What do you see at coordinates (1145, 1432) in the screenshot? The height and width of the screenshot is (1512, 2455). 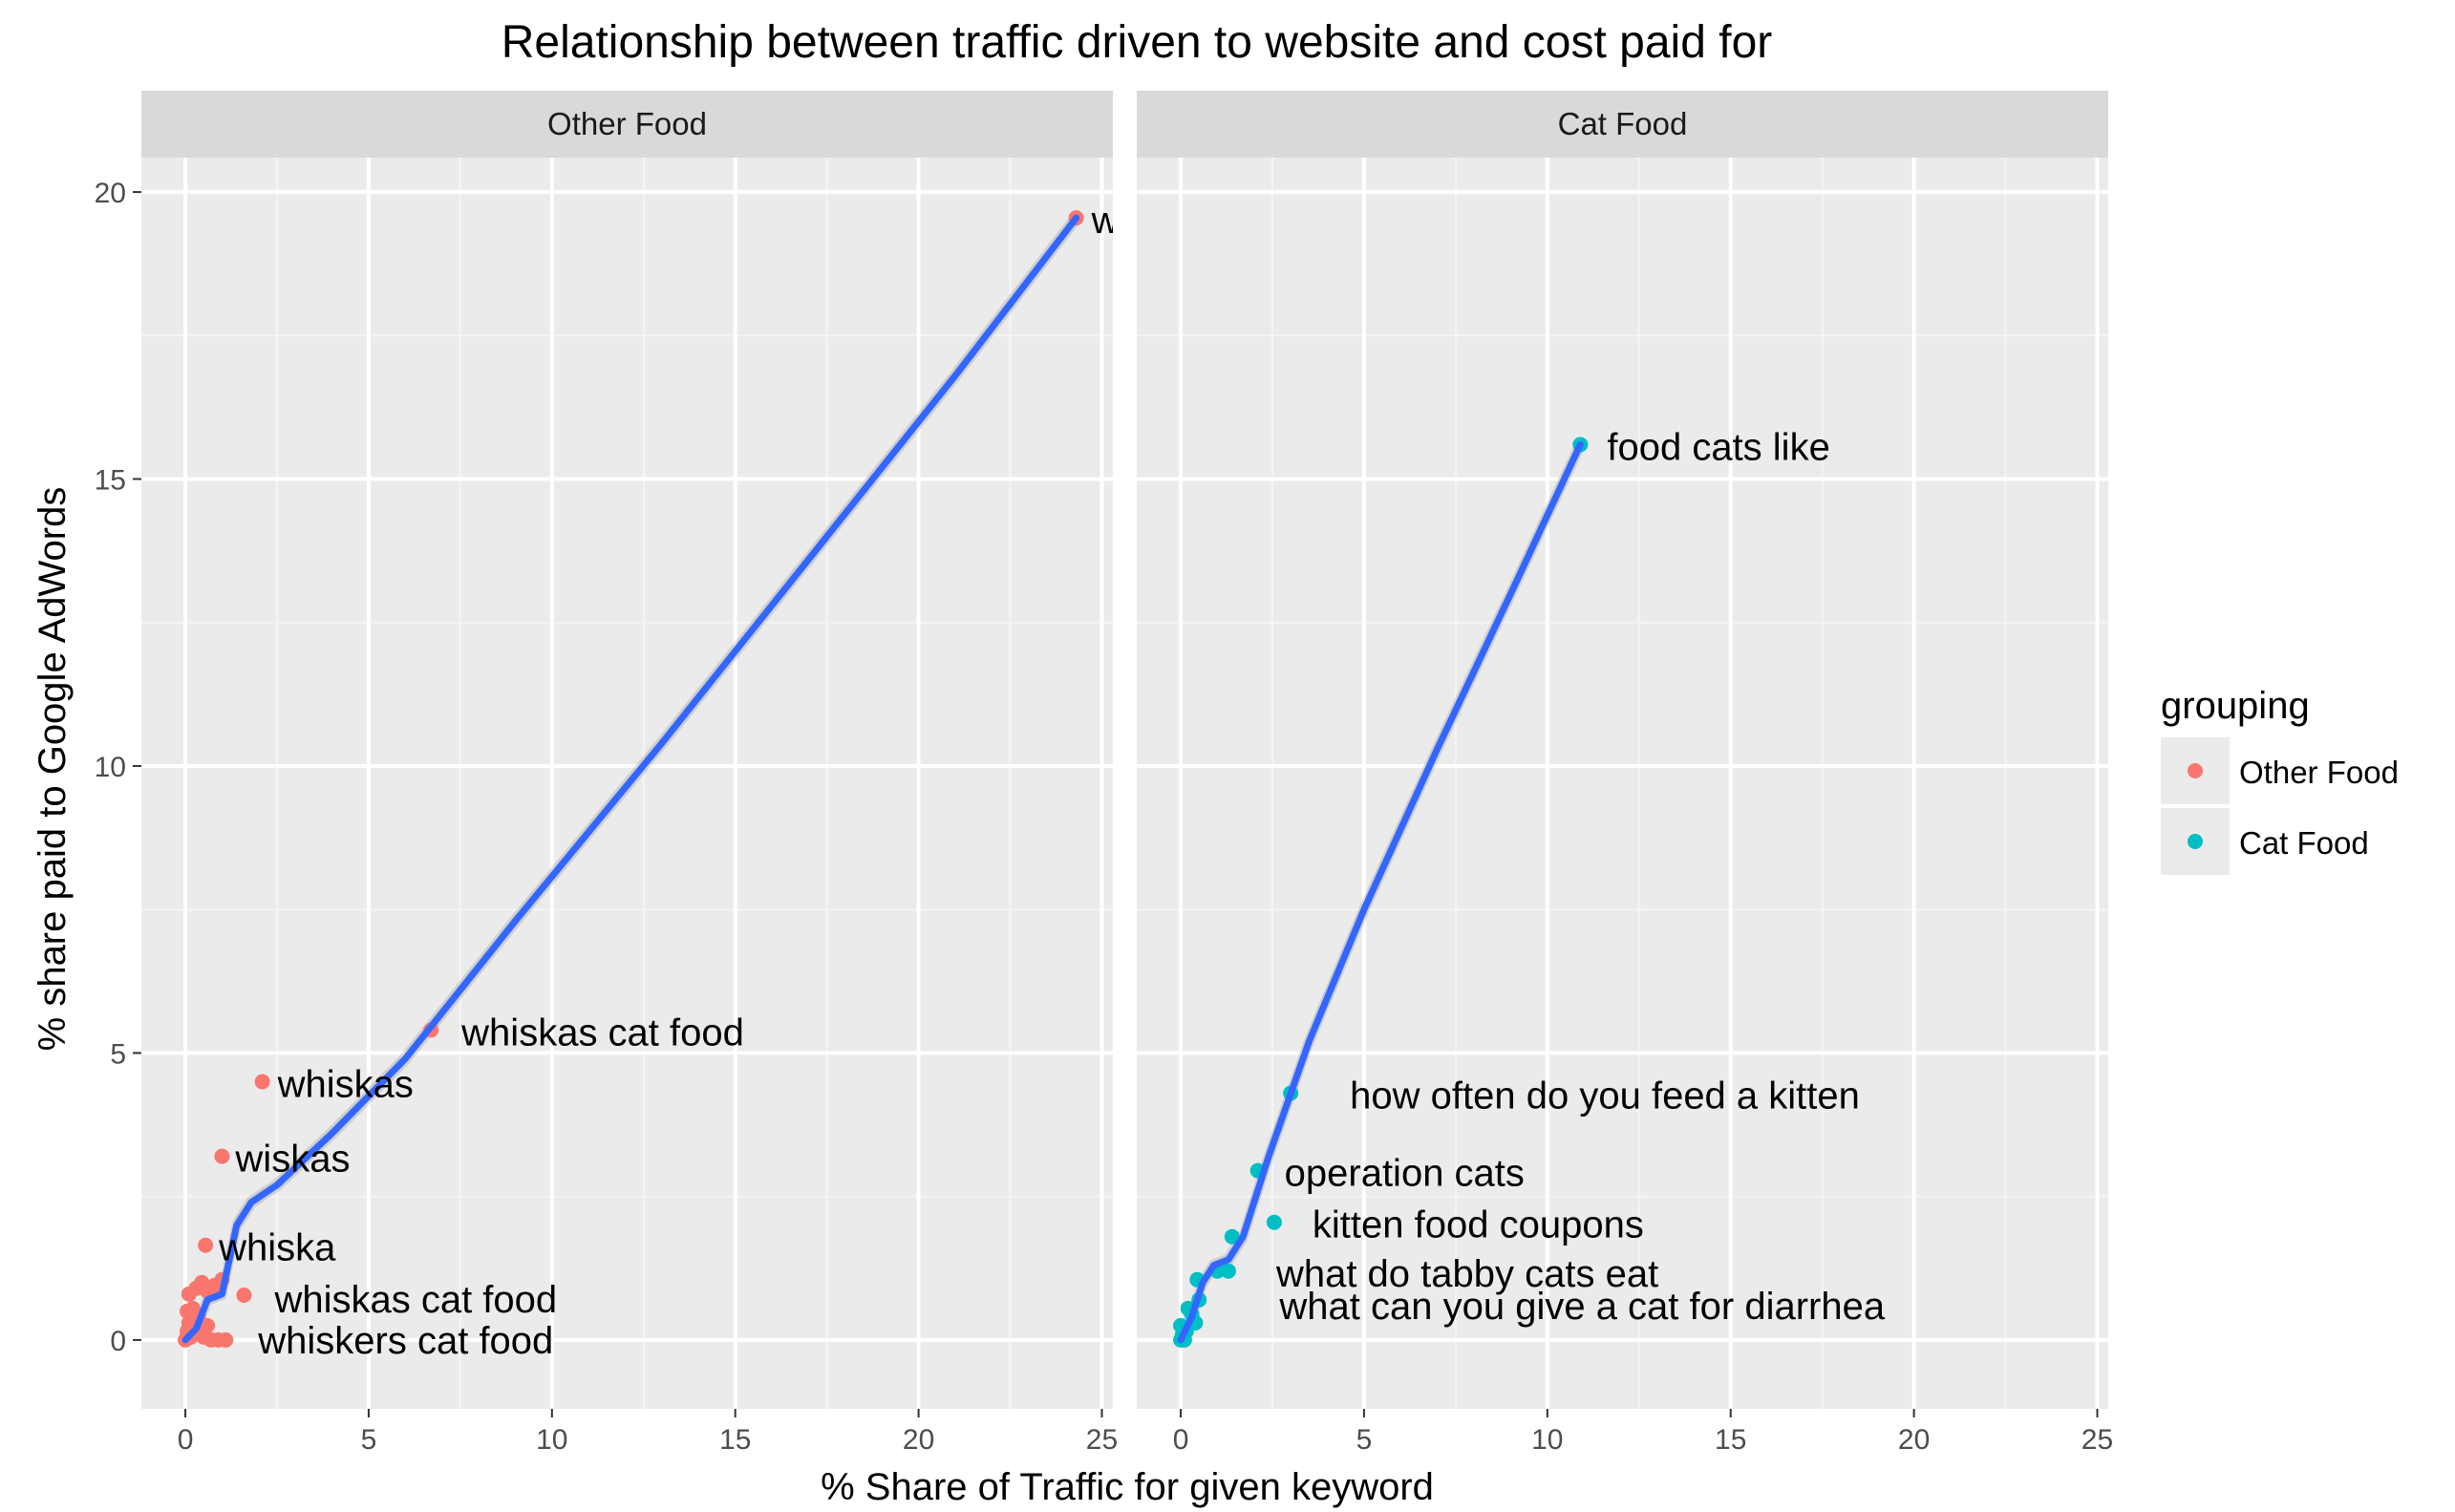 I see `x-axis: 0 5 10 15 20 25 0 5 10 15 20 25` at bounding box center [1145, 1432].